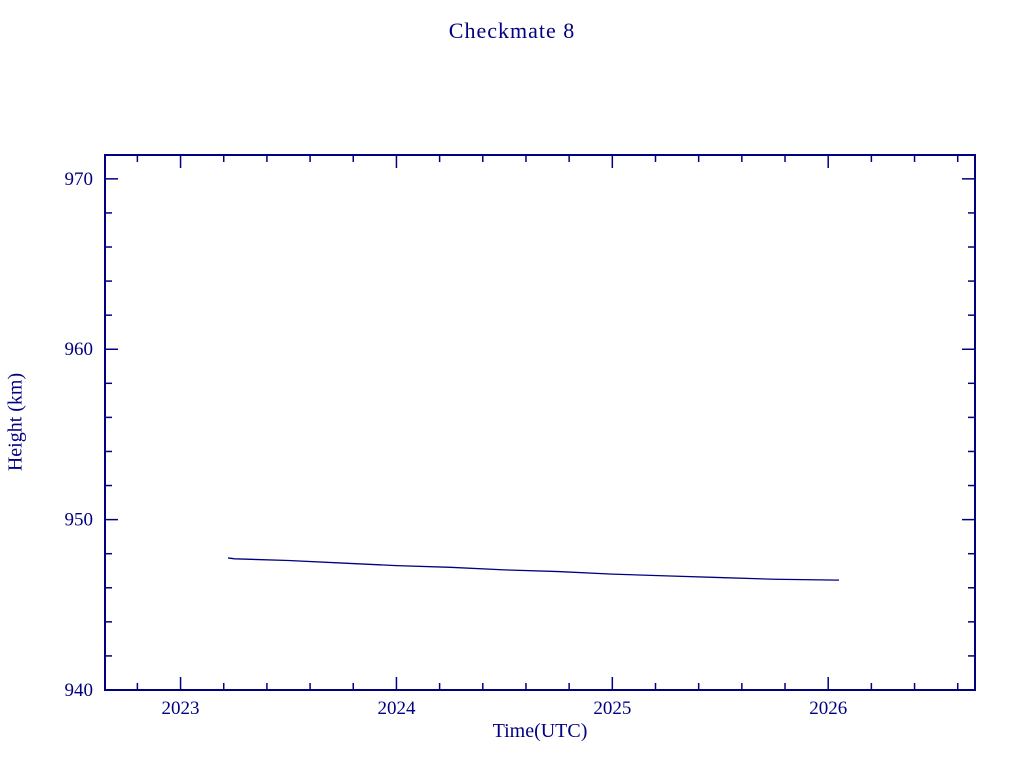 This screenshot has width=1024, height=768. What do you see at coordinates (612, 708) in the screenshot?
I see `x-tick-label: 2025` at bounding box center [612, 708].